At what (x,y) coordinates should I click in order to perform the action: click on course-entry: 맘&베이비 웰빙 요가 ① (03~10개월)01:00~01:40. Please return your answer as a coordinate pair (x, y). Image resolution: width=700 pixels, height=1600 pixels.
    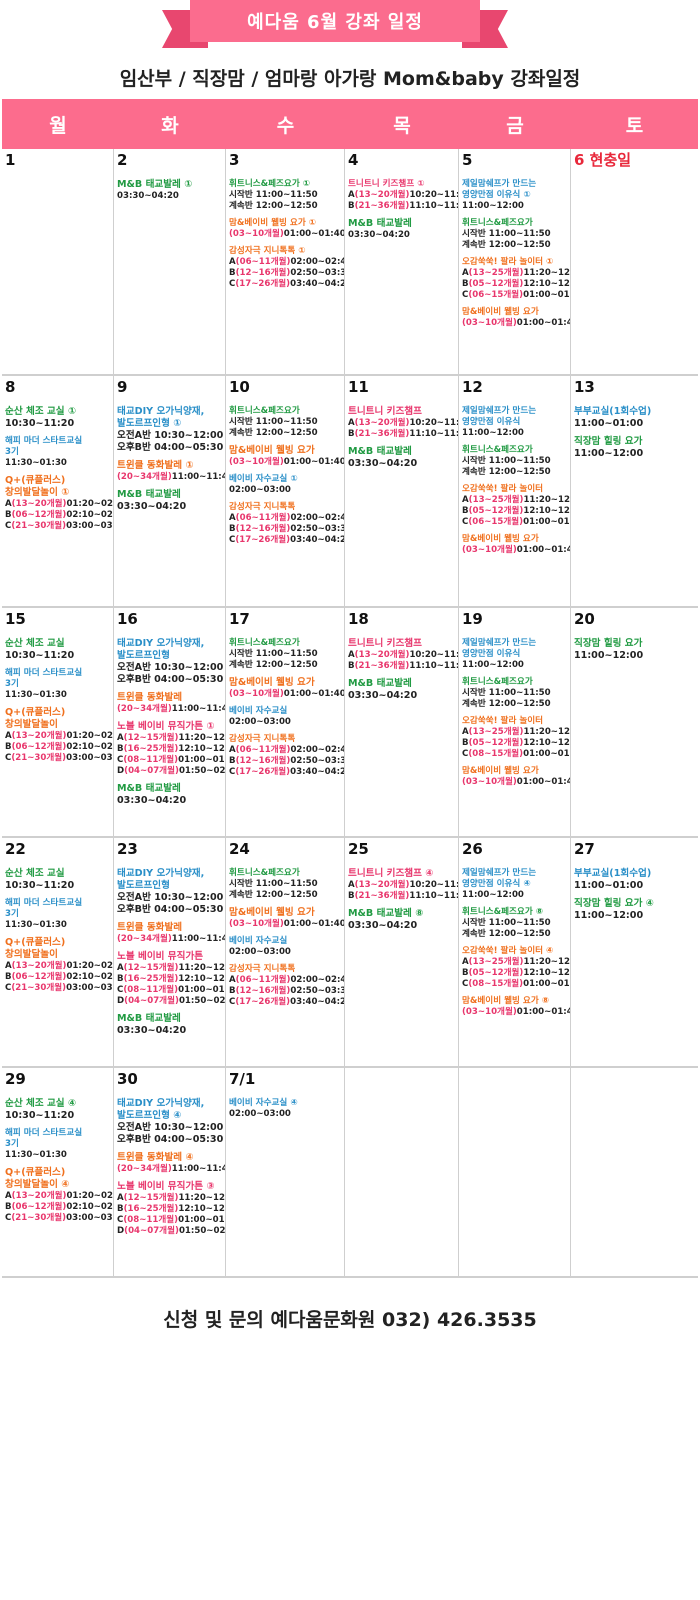
    Looking at the image, I should click on (286, 229).